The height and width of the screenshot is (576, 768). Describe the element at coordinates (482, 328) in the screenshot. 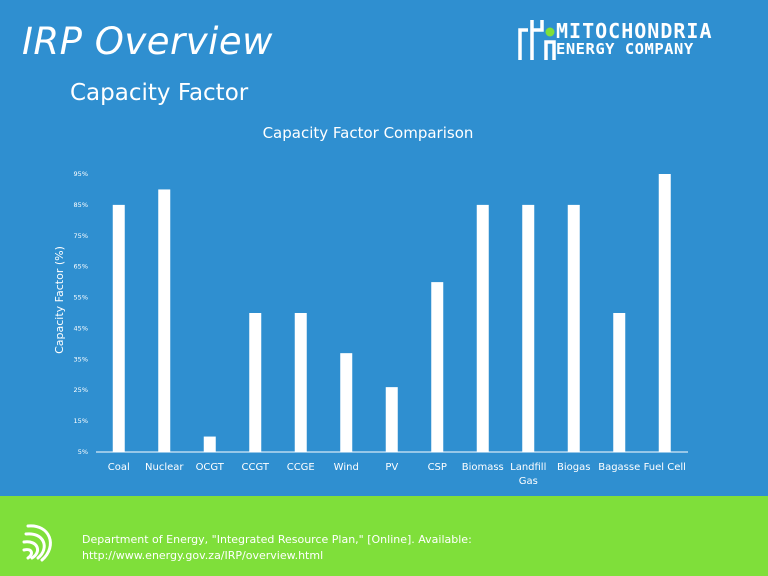

I see `bar-biomass` at that location.